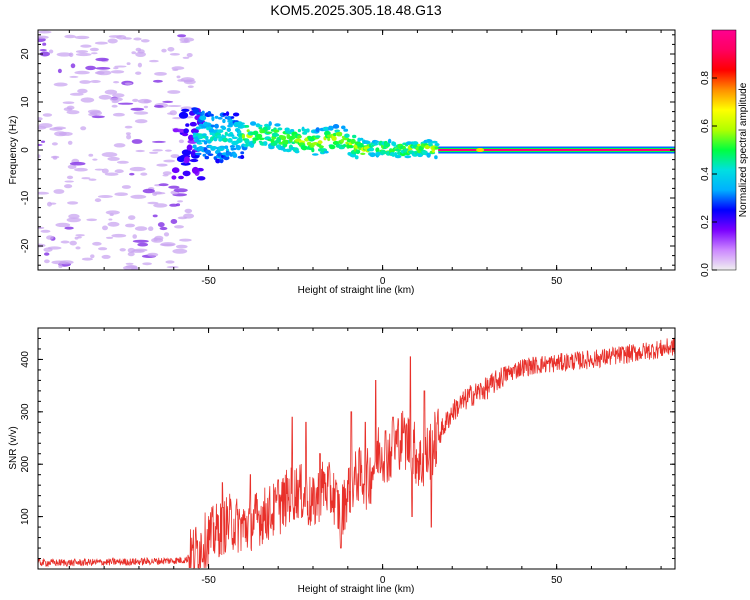 The image size is (750, 600). Describe the element at coordinates (25, 102) in the screenshot. I see `y-tick-label: 10` at that location.